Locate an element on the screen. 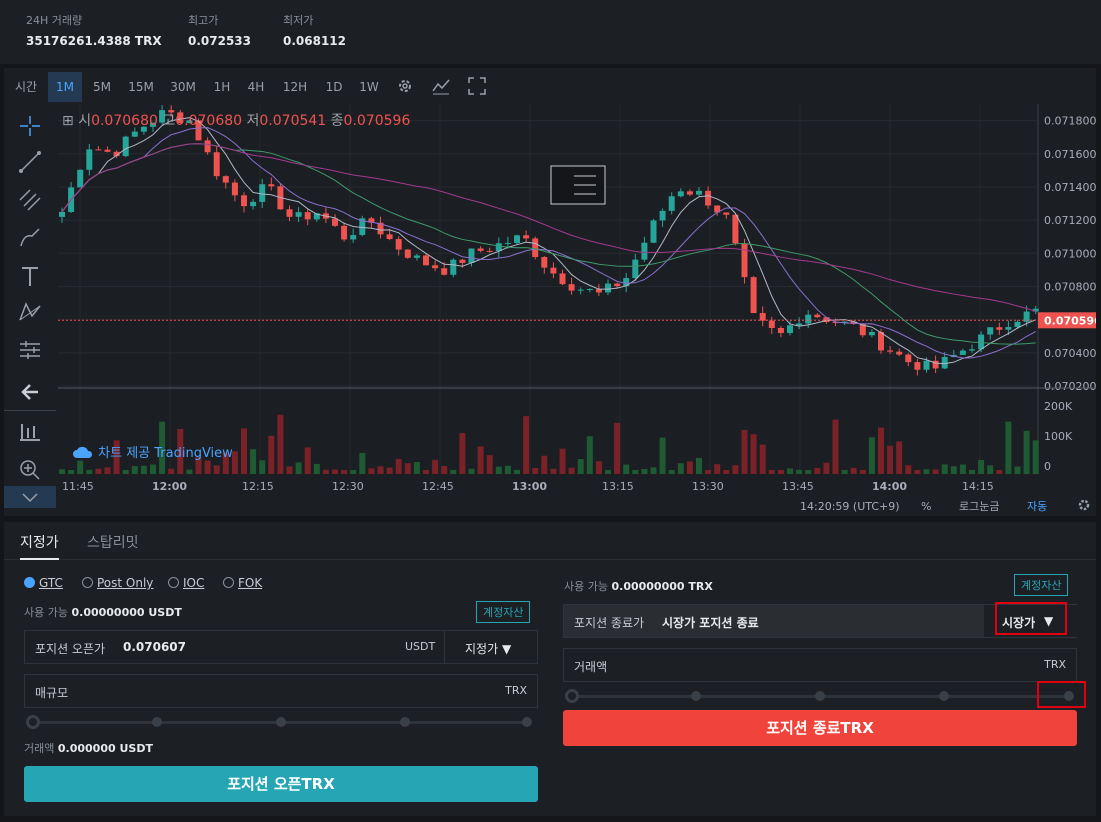 This screenshot has height=822, width=1101. low-value: 0.068112 is located at coordinates (315, 41).